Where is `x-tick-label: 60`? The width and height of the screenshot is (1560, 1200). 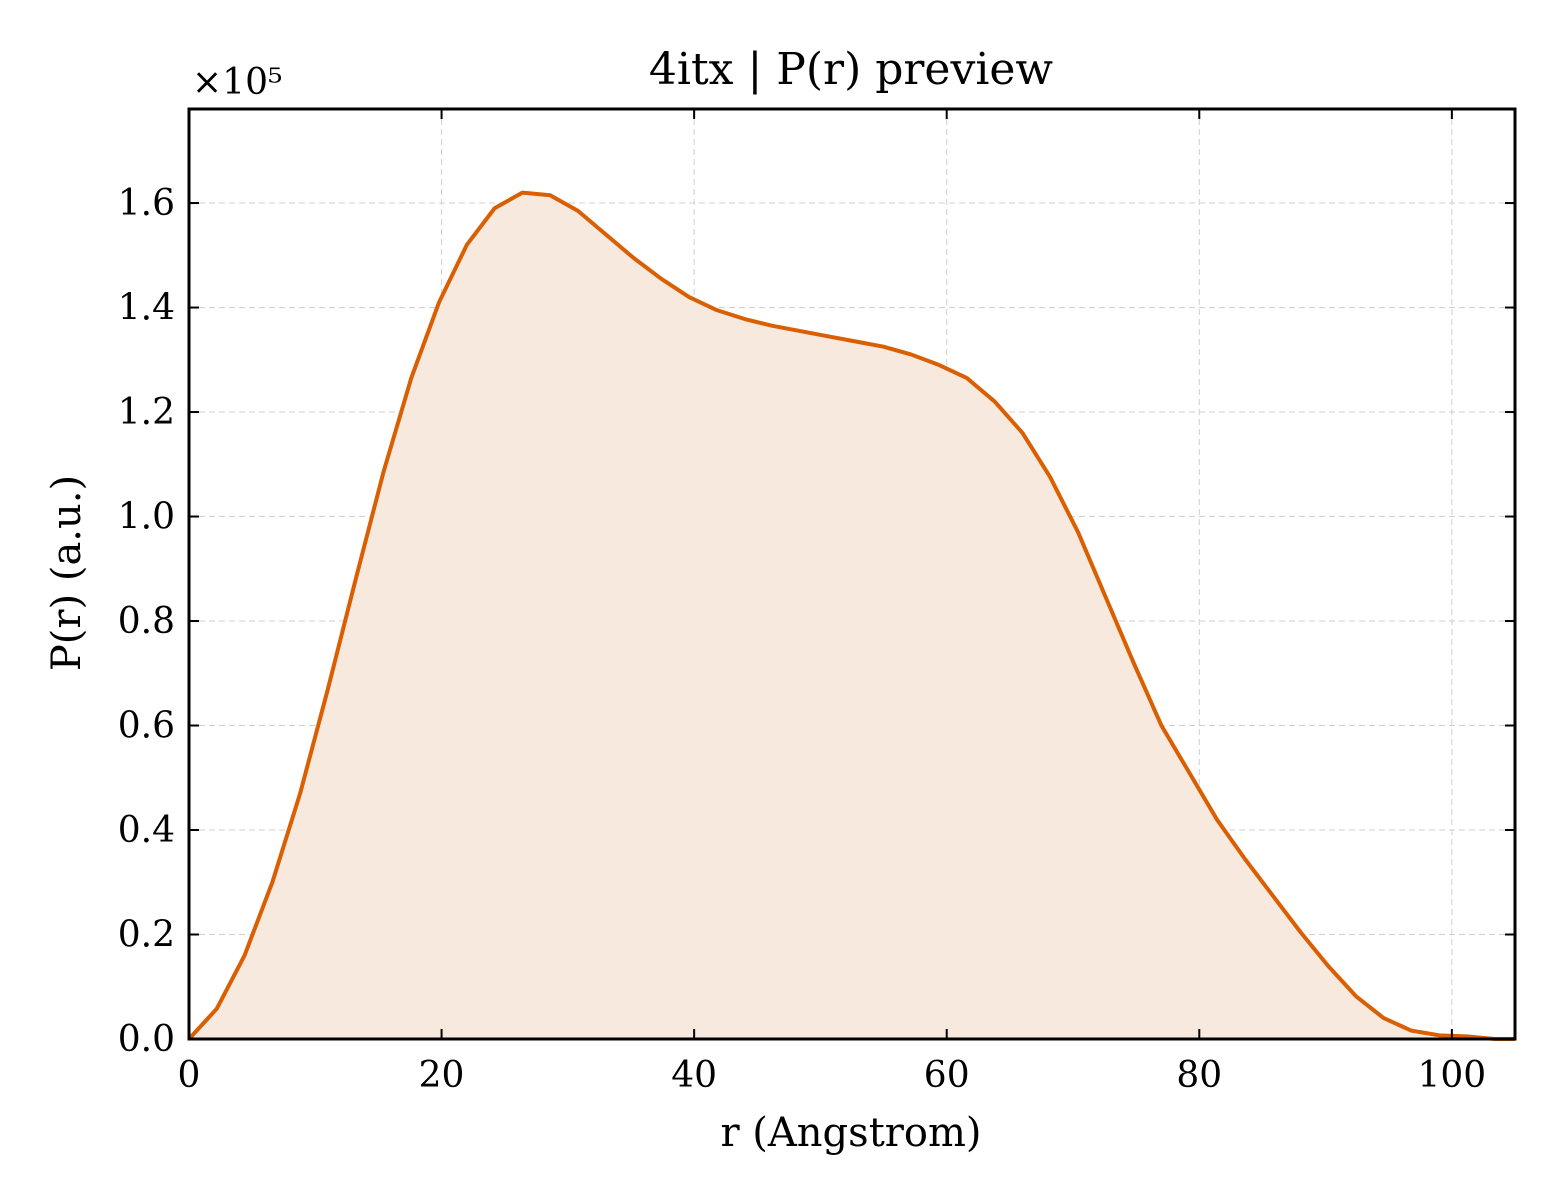 x-tick-label: 60 is located at coordinates (947, 1075).